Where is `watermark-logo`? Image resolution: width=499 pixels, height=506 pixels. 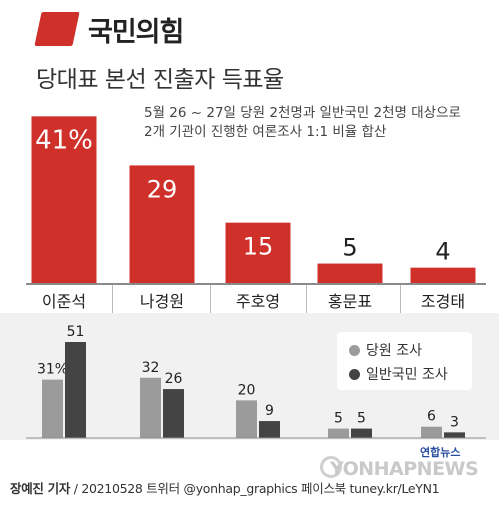
watermark-logo is located at coordinates (331, 467).